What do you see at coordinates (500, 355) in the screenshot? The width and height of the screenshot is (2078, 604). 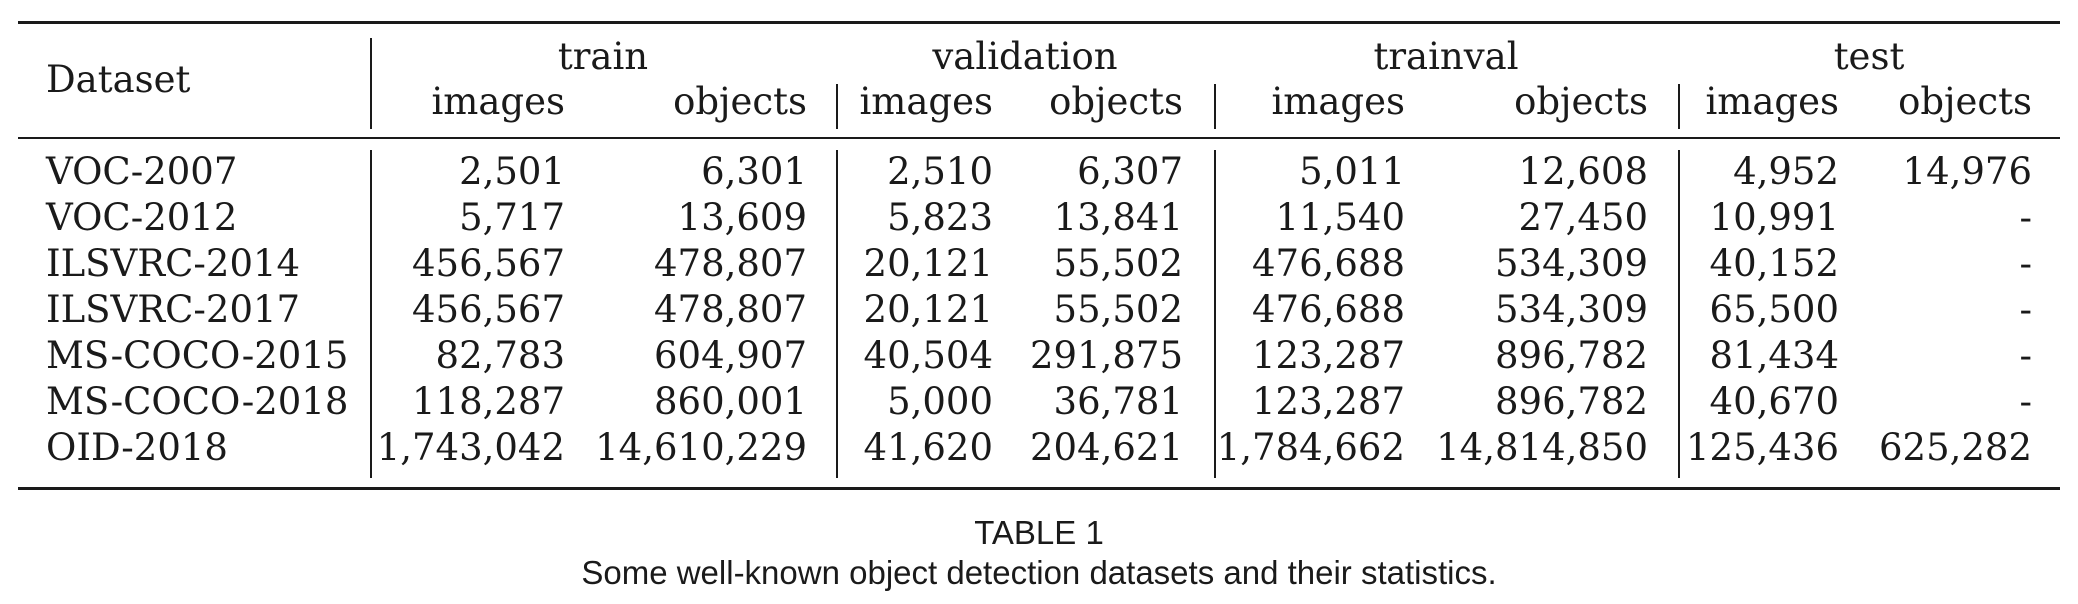 I see `table-cell: 82,783` at bounding box center [500, 355].